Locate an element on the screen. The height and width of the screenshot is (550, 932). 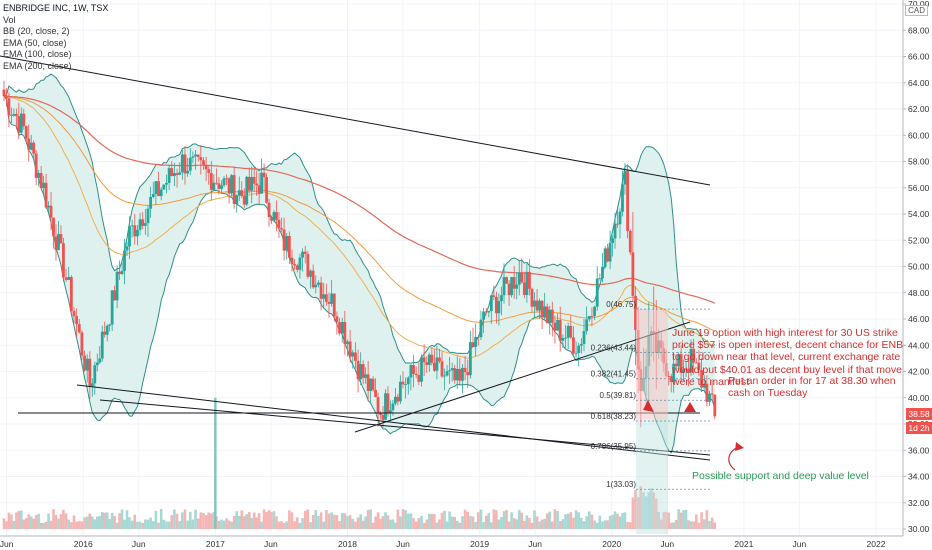
price-tick-label: 36.00 is located at coordinates (919, 450).